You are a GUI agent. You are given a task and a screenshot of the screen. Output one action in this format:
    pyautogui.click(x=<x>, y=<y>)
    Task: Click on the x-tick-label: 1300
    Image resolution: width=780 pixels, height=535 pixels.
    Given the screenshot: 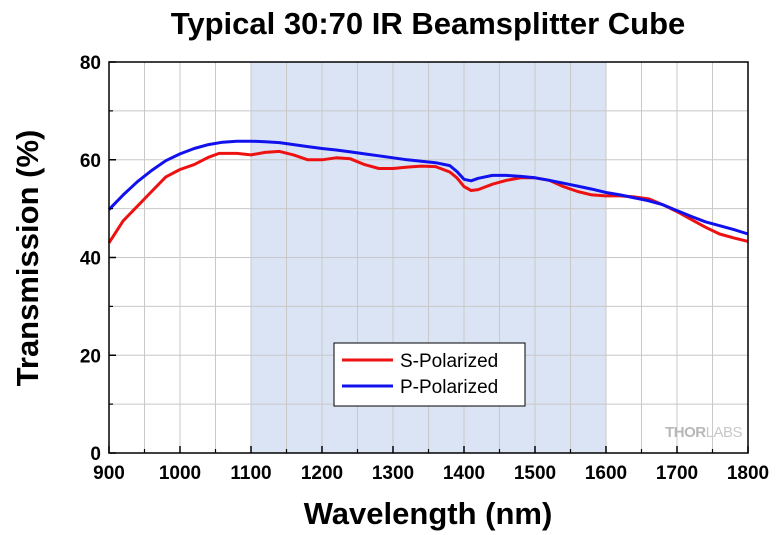 What is the action you would take?
    pyautogui.click(x=393, y=473)
    